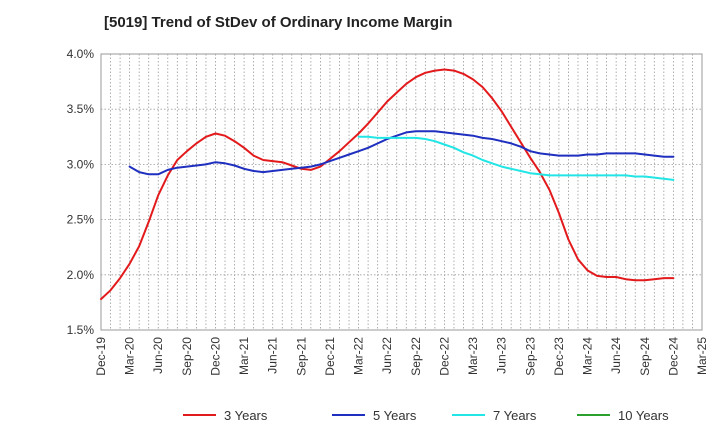 The width and height of the screenshot is (720, 440). I want to click on x-tick-label: Jun-23, so click(502, 355).